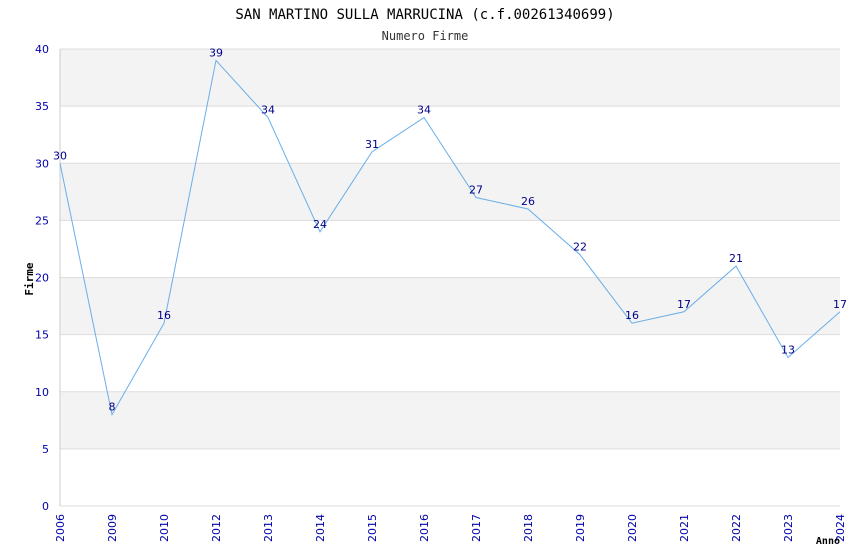  What do you see at coordinates (320, 528) in the screenshot?
I see `x-tick-label: 2014` at bounding box center [320, 528].